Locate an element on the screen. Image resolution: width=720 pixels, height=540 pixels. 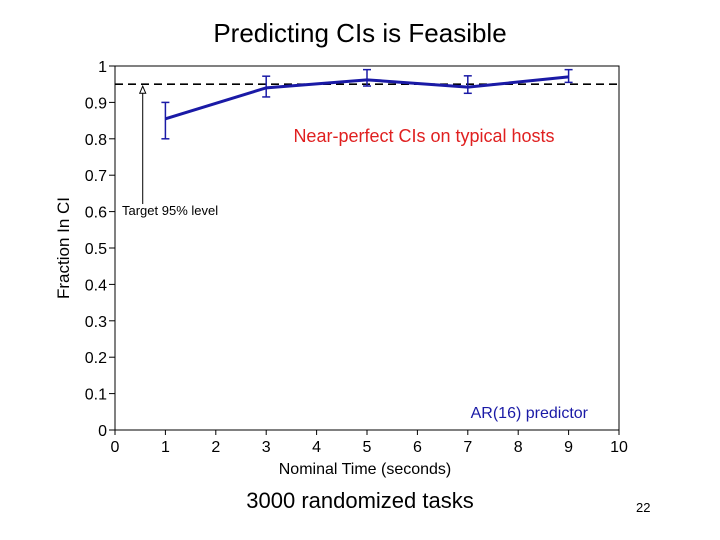
page-number: 22 is located at coordinates (643, 507).